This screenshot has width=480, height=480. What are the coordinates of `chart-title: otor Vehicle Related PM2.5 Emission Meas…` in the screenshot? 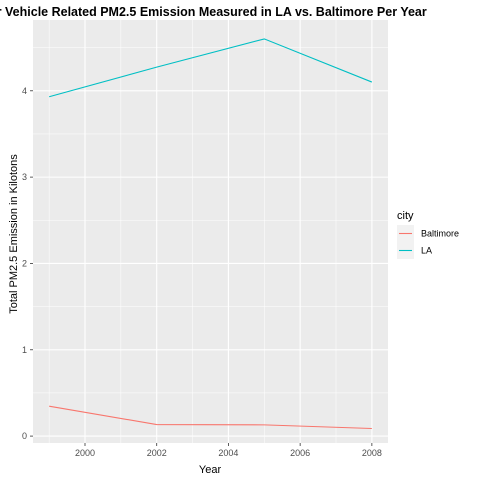 It's located at (213, 12).